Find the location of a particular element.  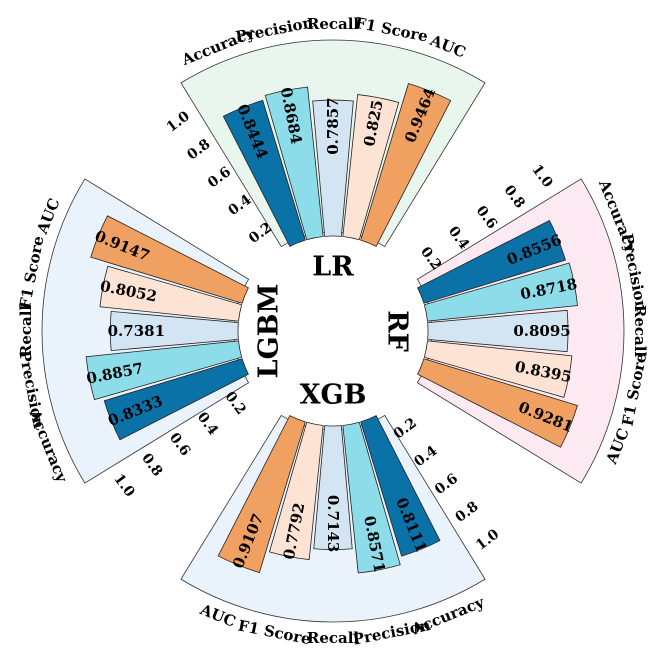

metric-label-xgb-f1-score: F1 Score is located at coordinates (275, 632).